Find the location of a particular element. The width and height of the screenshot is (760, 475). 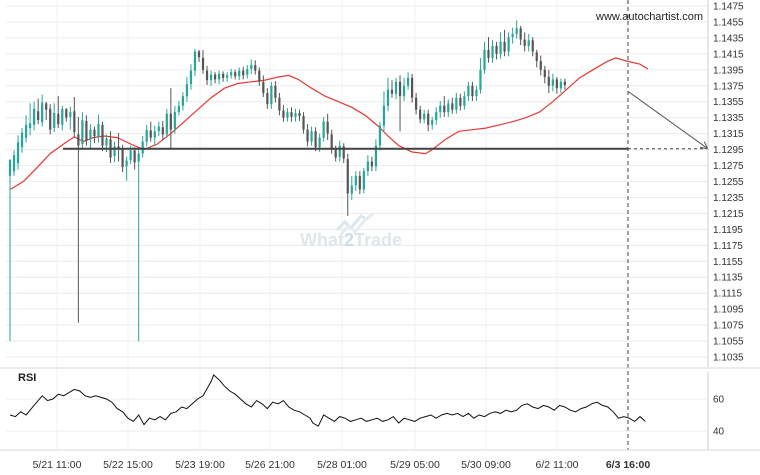

price-tick-label: 1.1155 is located at coordinates (728, 262).